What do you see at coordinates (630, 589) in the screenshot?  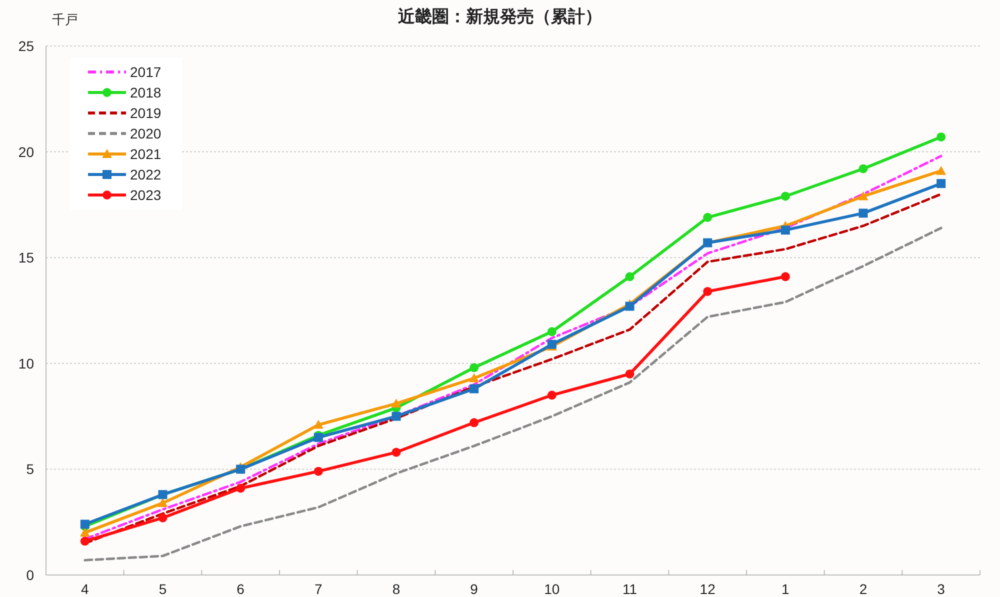 I see `x-tick-label: 11` at bounding box center [630, 589].